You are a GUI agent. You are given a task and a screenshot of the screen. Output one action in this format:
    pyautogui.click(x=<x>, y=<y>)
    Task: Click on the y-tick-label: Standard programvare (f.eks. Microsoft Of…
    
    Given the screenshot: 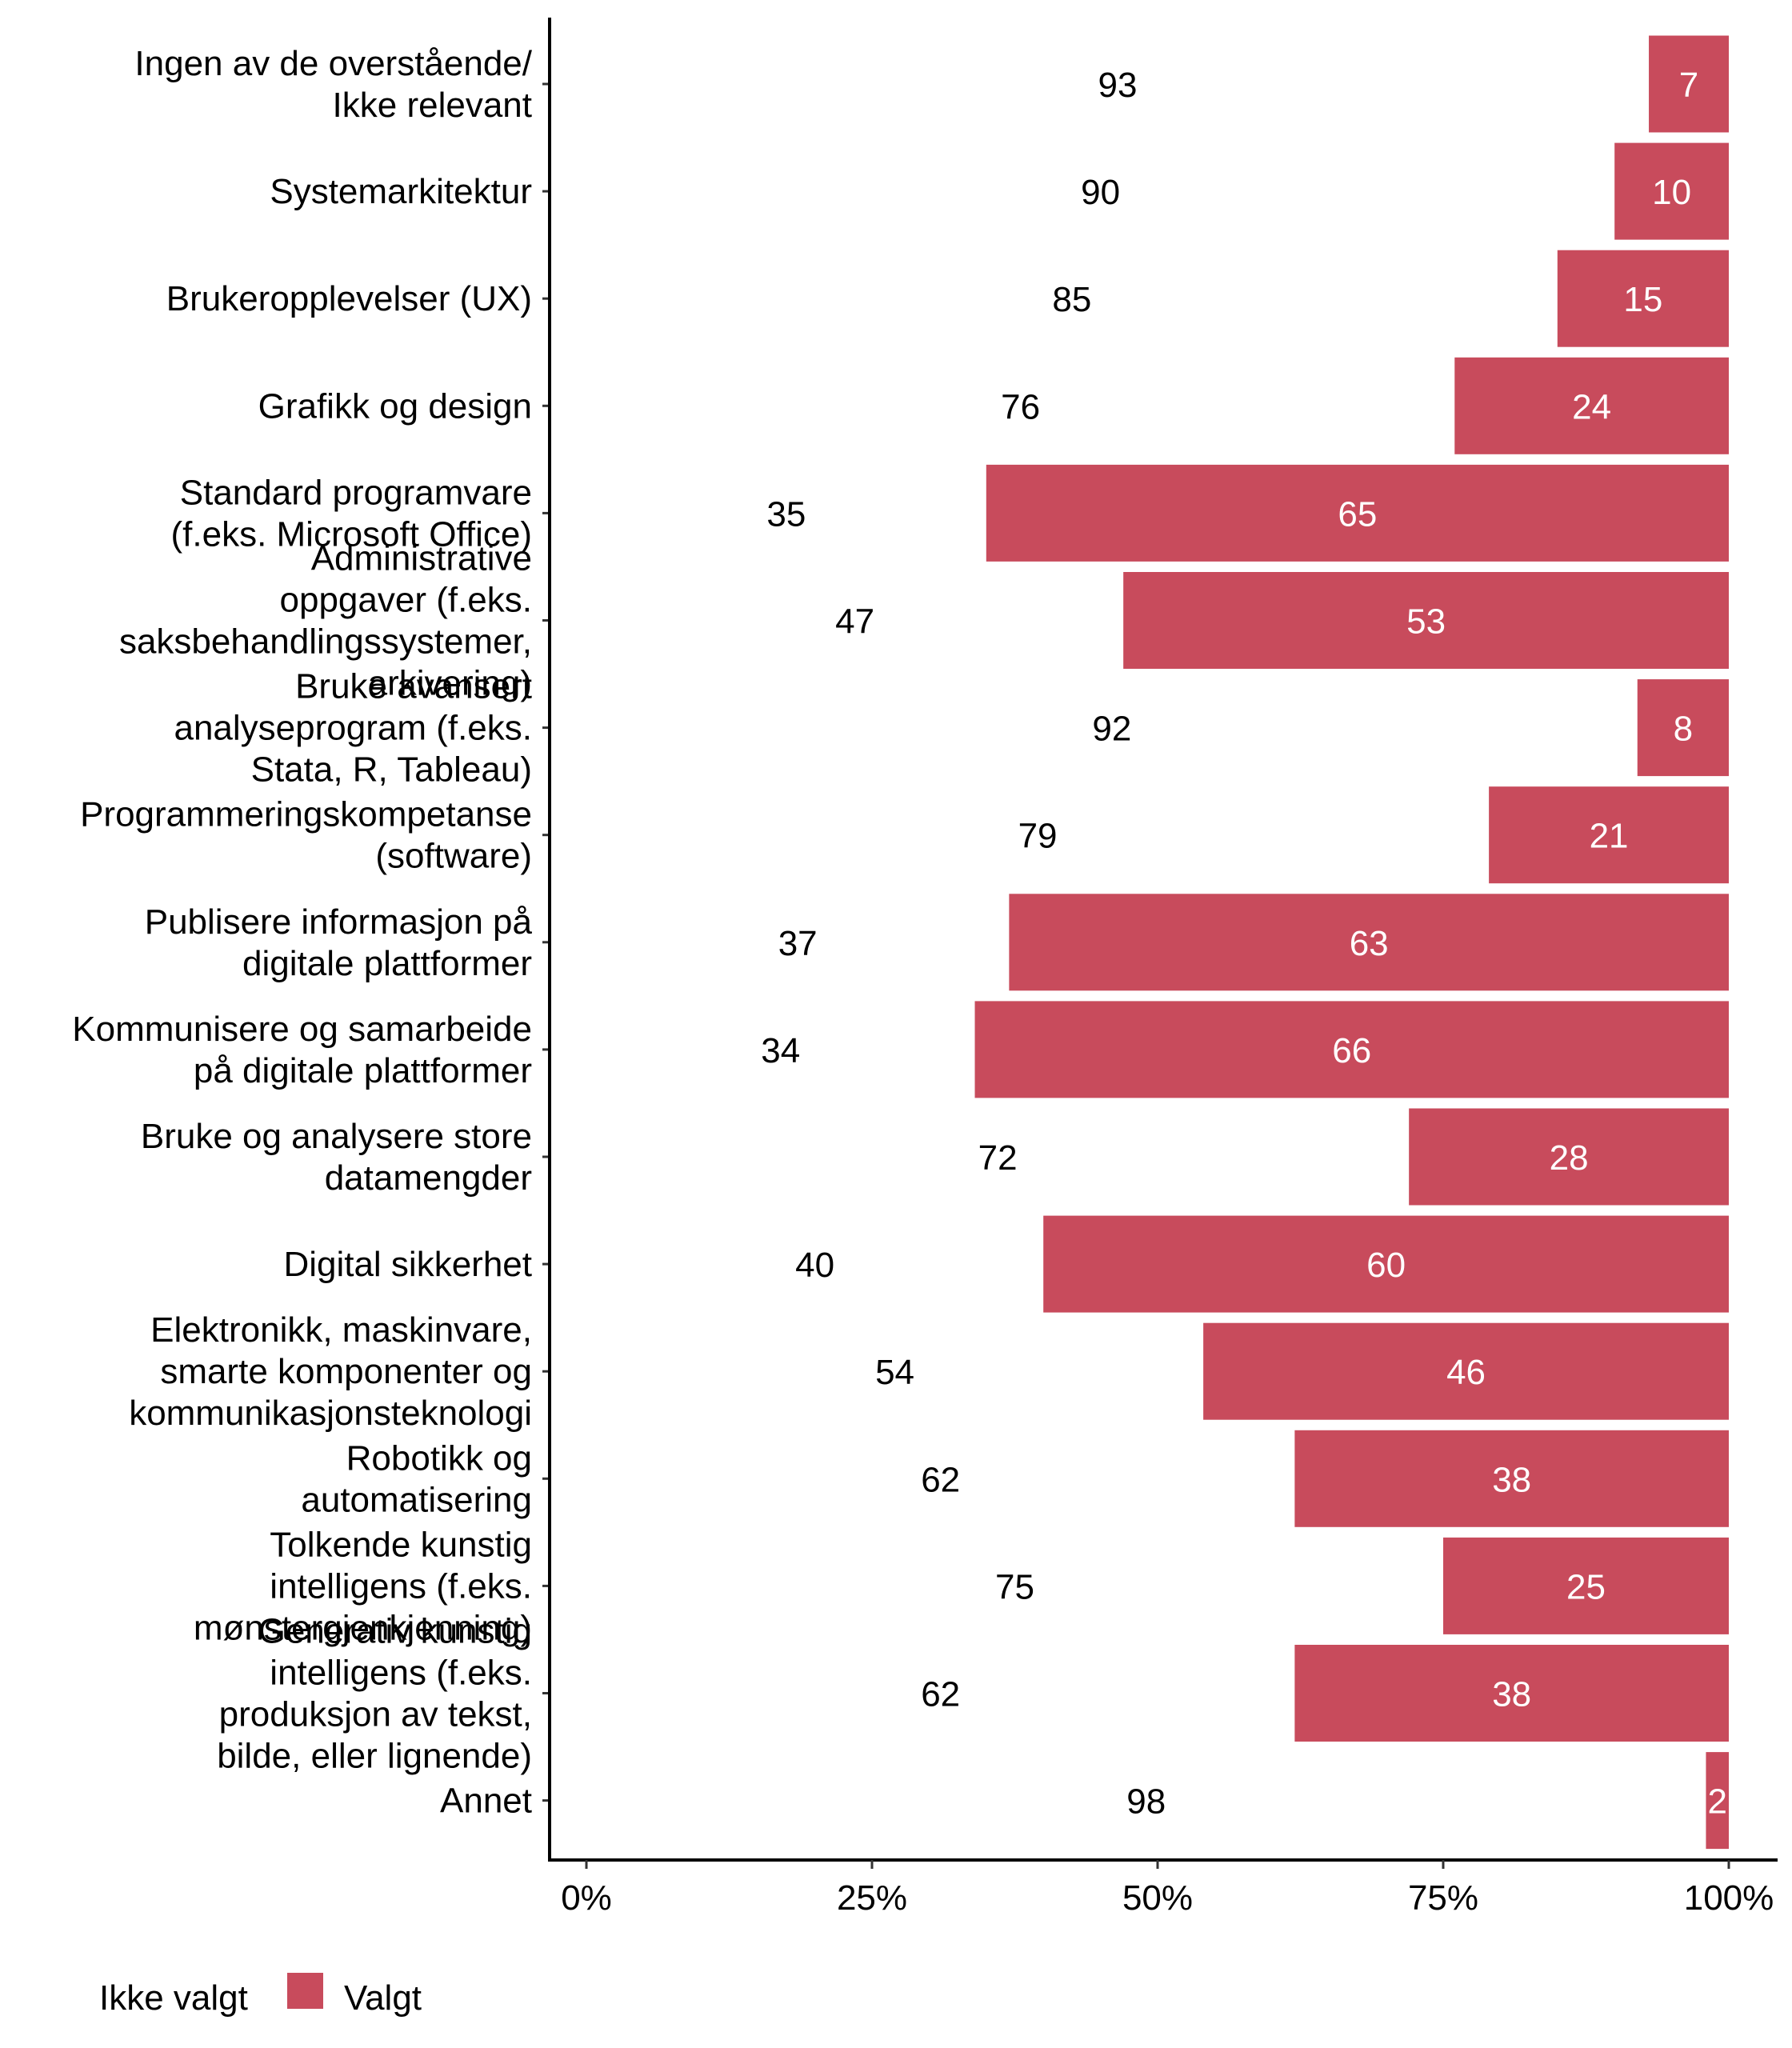 What is the action you would take?
    pyautogui.click(x=352, y=513)
    